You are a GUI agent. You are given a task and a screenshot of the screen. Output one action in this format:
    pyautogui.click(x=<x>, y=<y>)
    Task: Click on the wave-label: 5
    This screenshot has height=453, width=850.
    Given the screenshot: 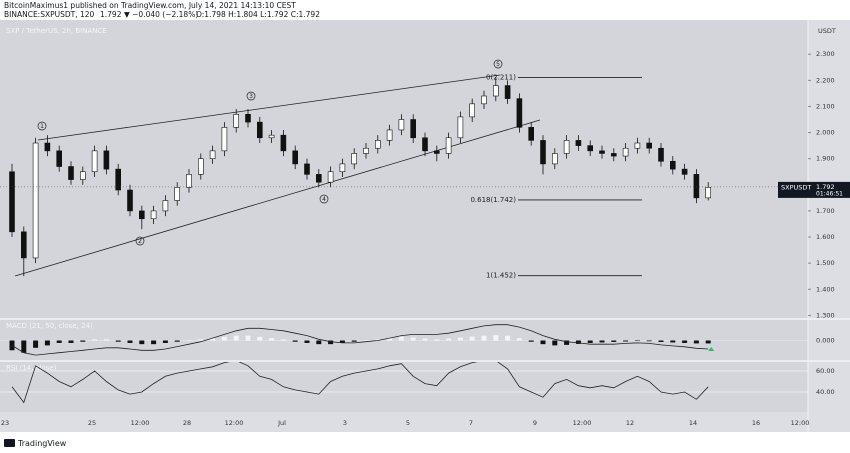 What is the action you would take?
    pyautogui.click(x=498, y=64)
    